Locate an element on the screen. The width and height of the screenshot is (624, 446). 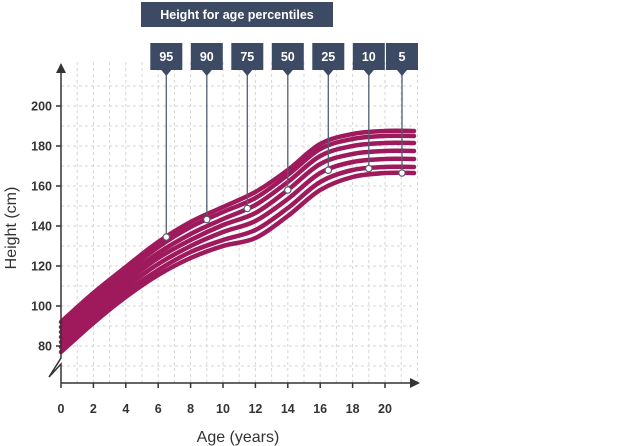
x-tick-label: 0 is located at coordinates (61, 409).